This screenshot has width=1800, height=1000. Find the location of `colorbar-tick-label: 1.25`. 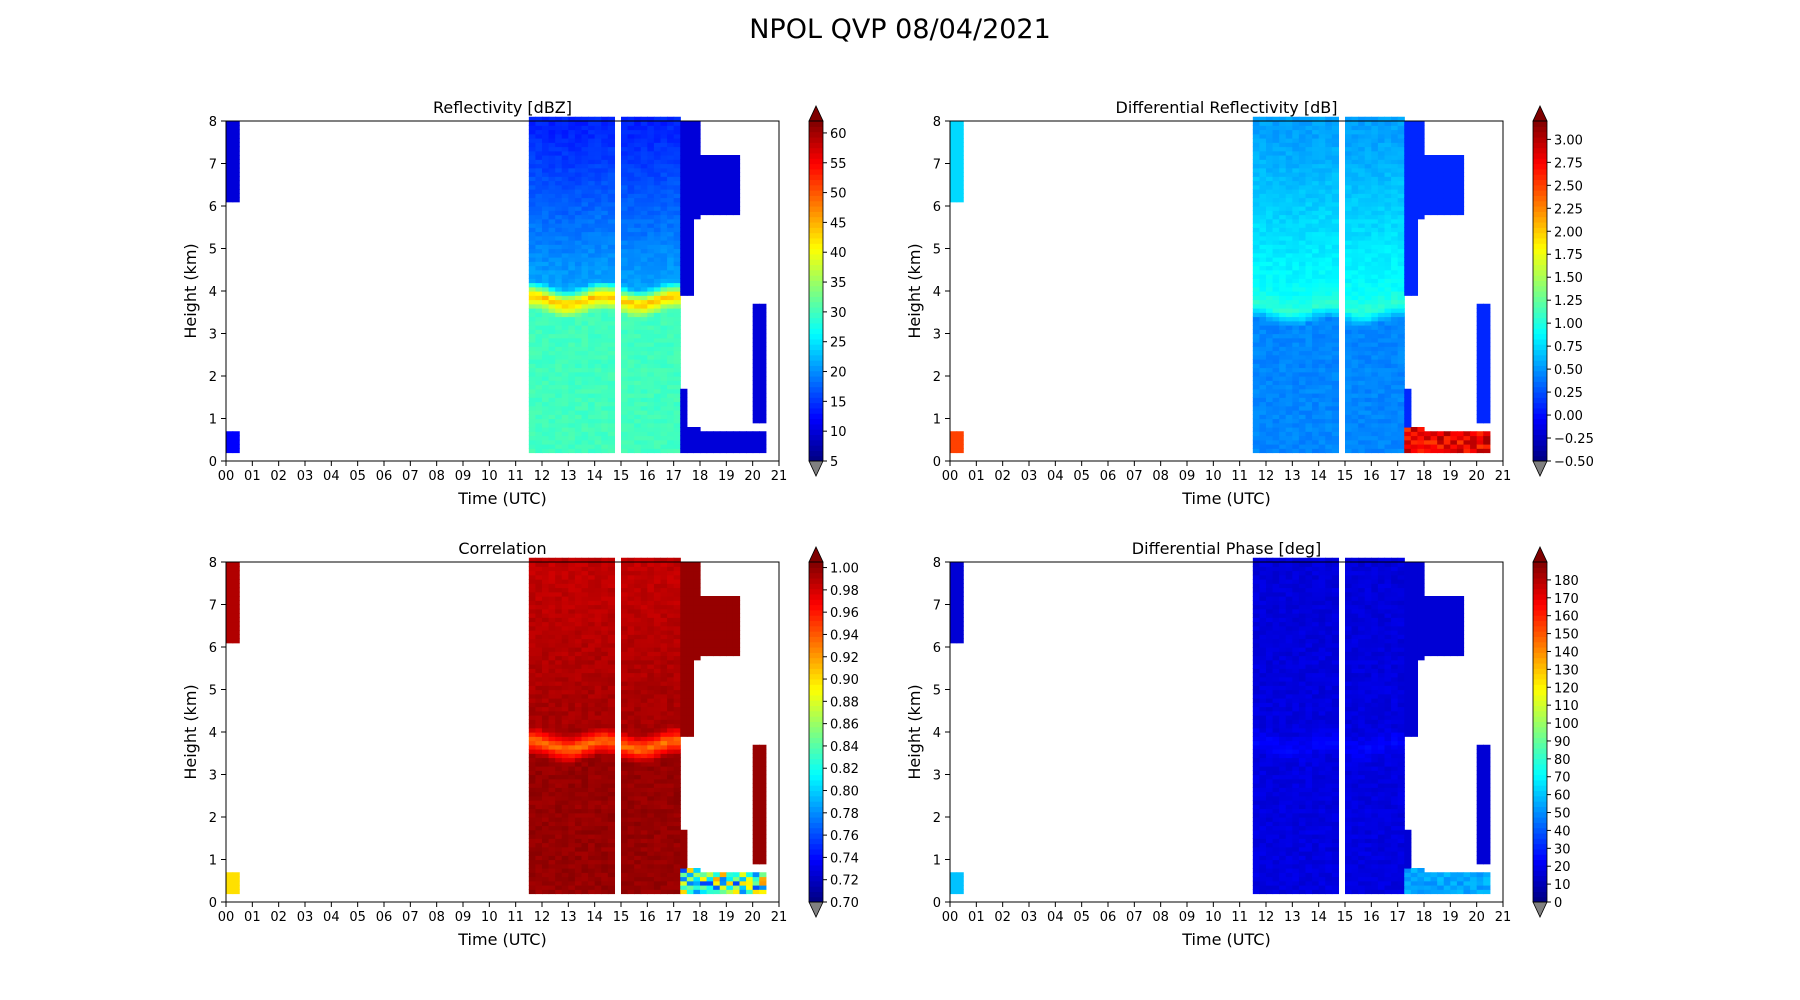

colorbar-tick-label: 1.25 is located at coordinates (1568, 301).